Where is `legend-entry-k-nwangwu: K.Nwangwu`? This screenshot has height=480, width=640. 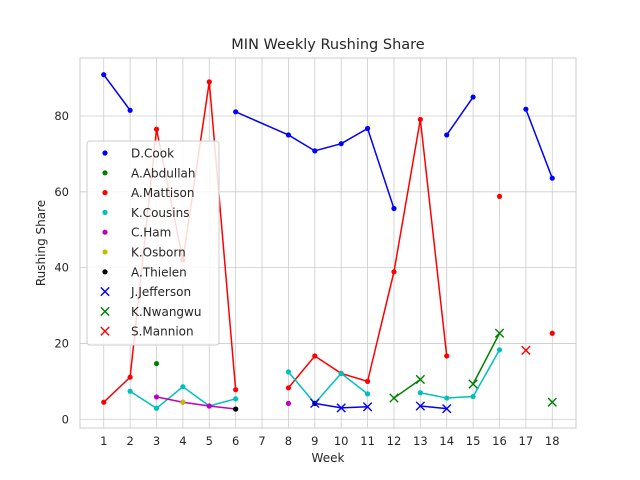 legend-entry-k-nwangwu: K.Nwangwu is located at coordinates (150, 312).